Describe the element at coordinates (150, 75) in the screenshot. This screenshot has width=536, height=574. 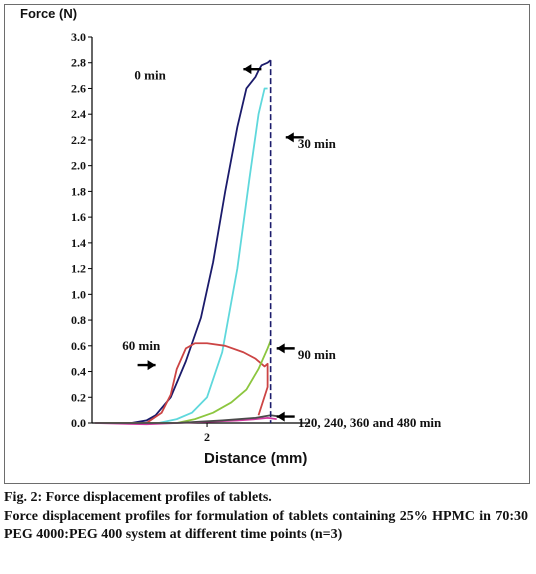
I see `annotation-label: 0 min` at that location.